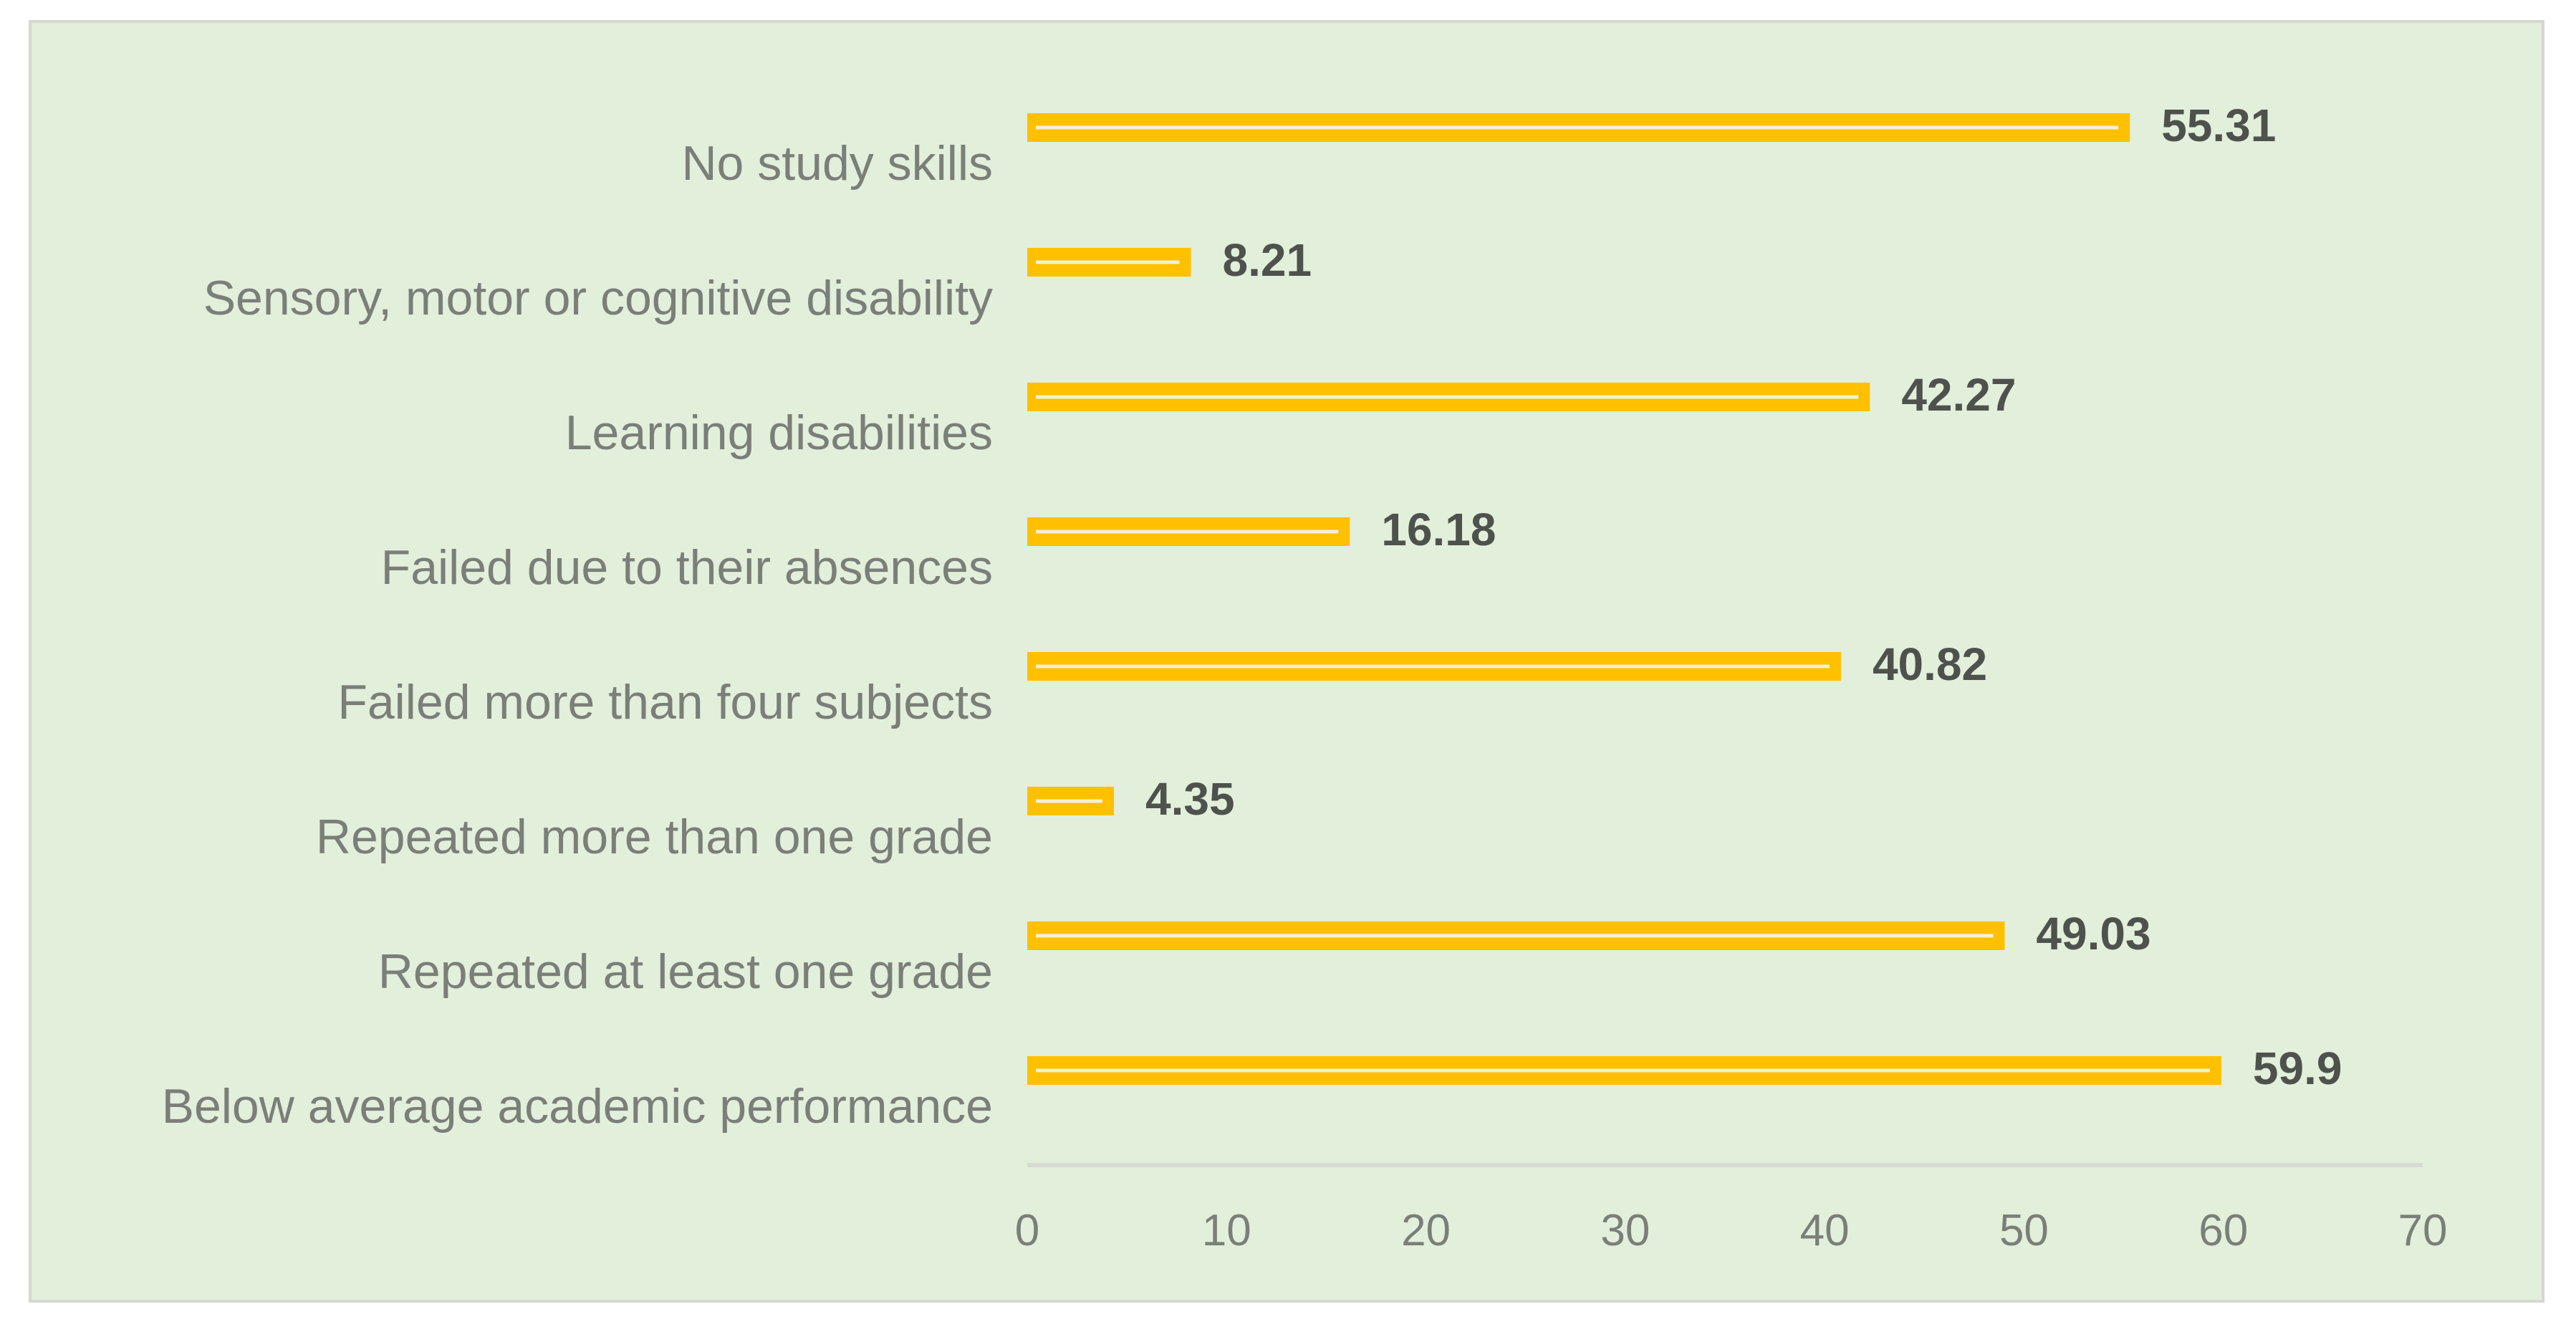  What do you see at coordinates (2093, 933) in the screenshot?
I see `data-label: 49.03` at bounding box center [2093, 933].